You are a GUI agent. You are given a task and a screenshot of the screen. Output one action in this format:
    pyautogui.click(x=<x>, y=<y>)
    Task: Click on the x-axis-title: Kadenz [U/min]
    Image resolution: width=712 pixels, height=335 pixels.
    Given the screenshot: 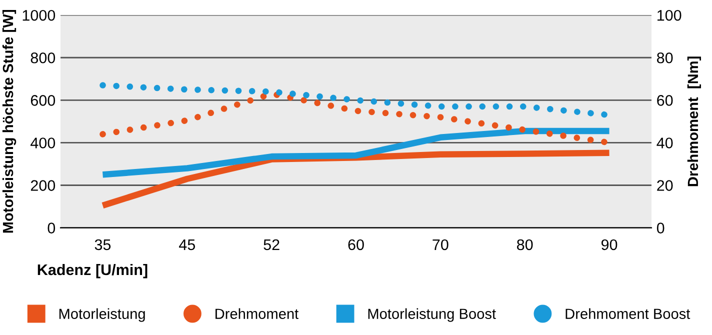 What is the action you would take?
    pyautogui.click(x=93, y=271)
    